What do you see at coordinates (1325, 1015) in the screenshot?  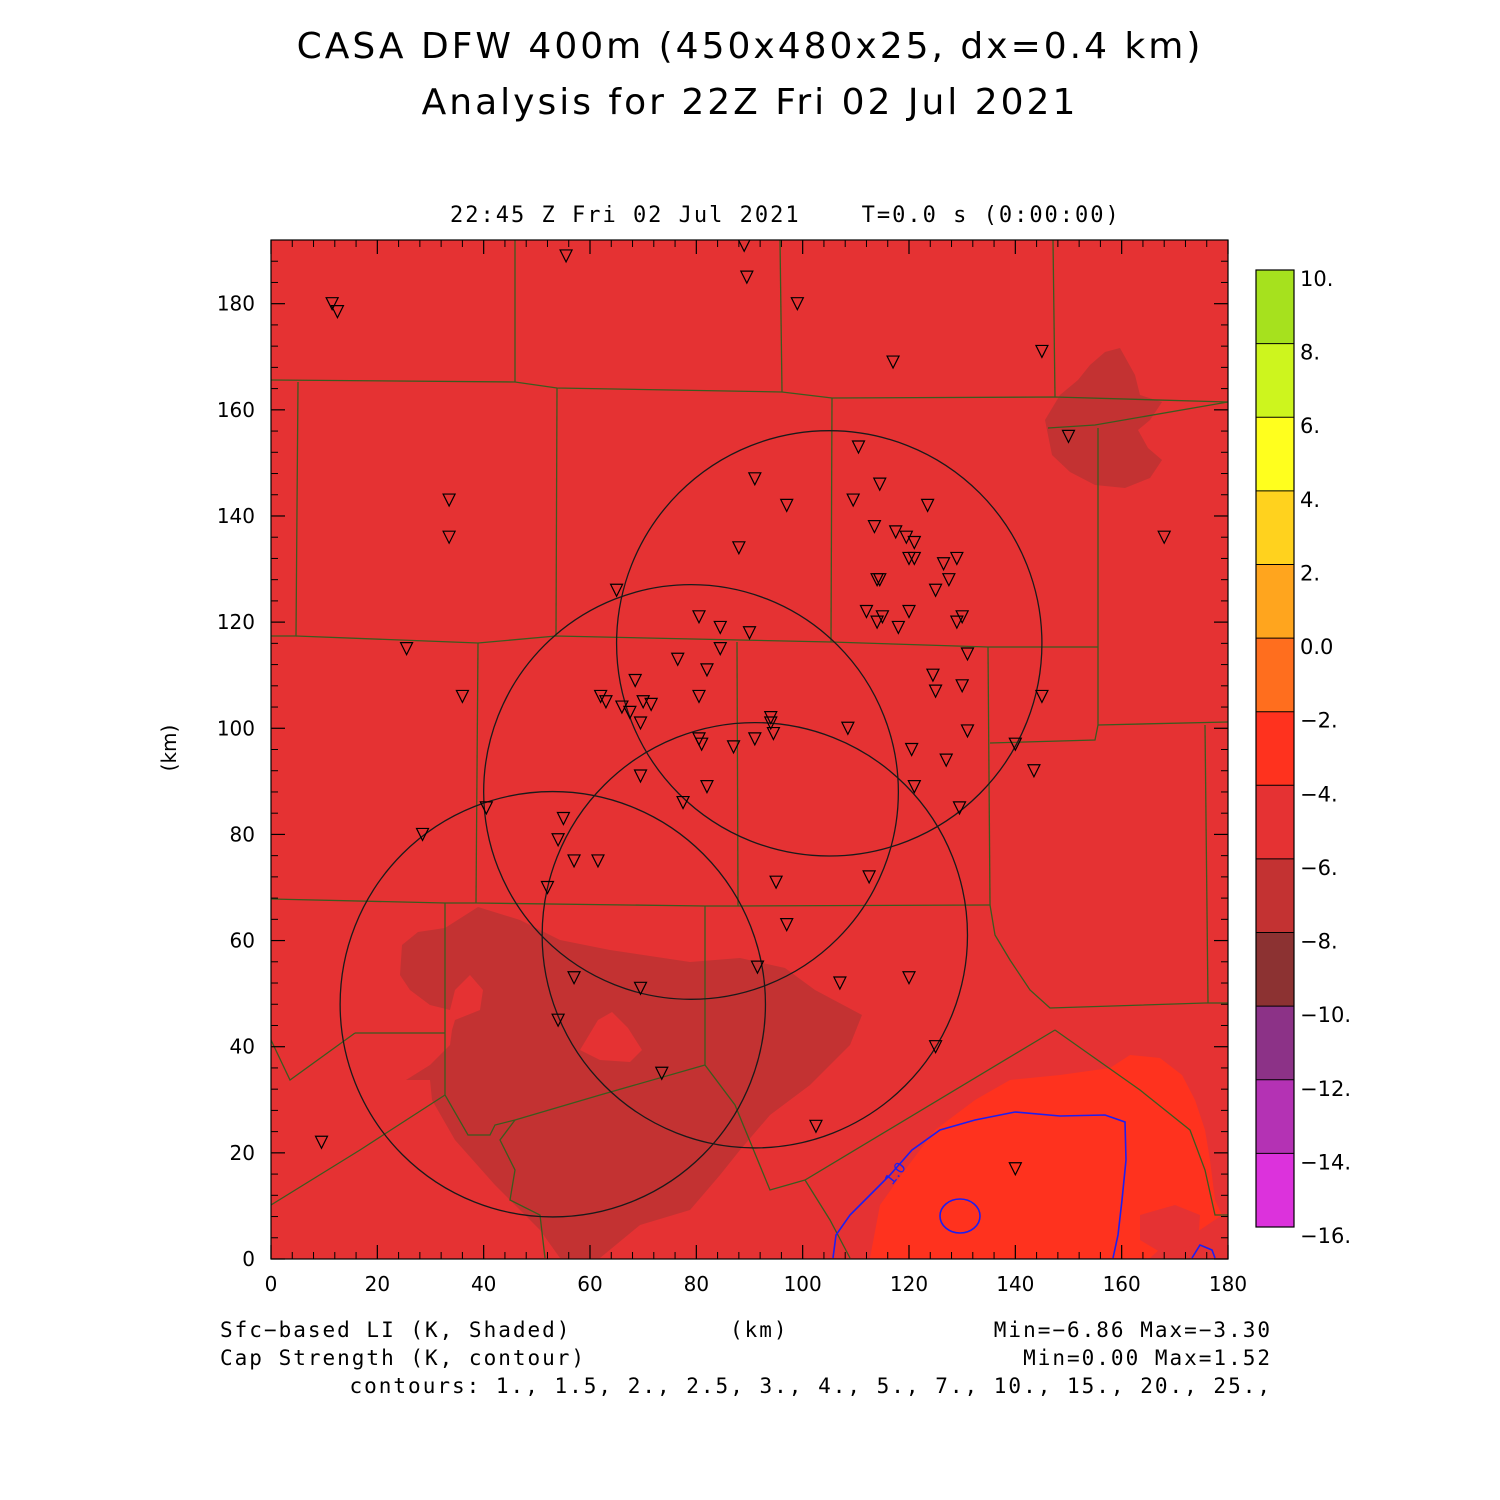 I see `colorbar-label: −10.` at bounding box center [1325, 1015].